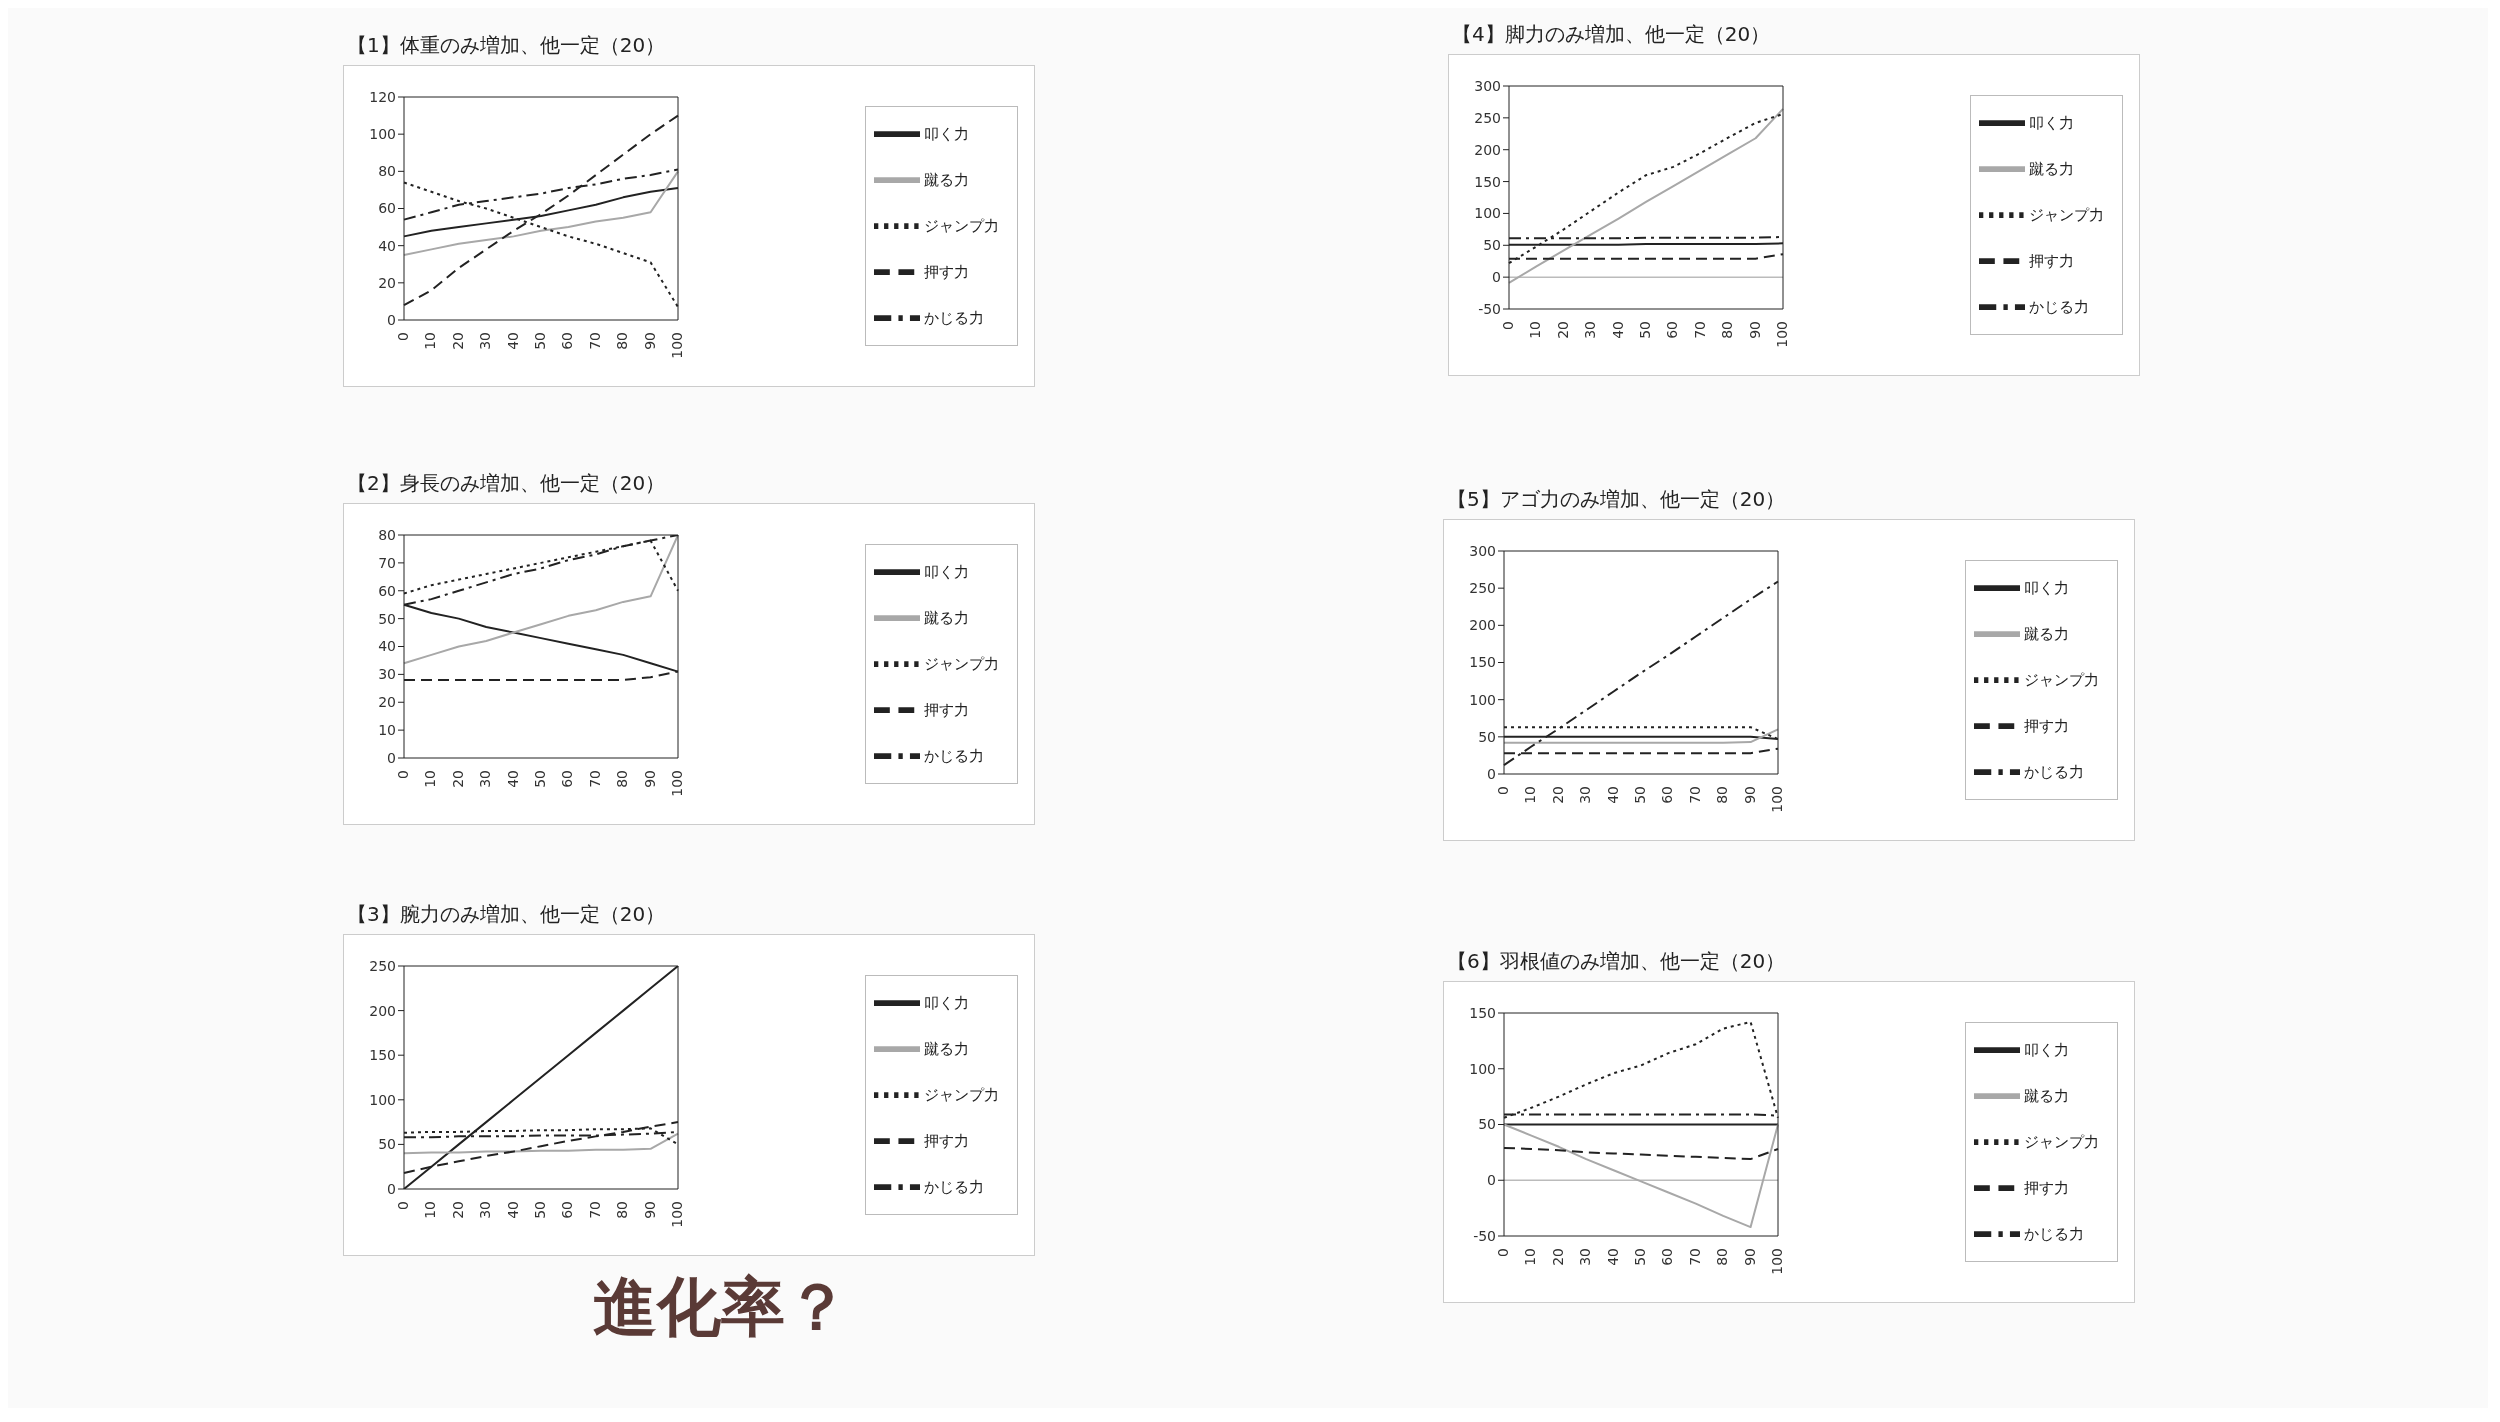  What do you see at coordinates (506, 45) in the screenshot?
I see `chart-title: 【1】体重のみ増加、他一定（20）` at bounding box center [506, 45].